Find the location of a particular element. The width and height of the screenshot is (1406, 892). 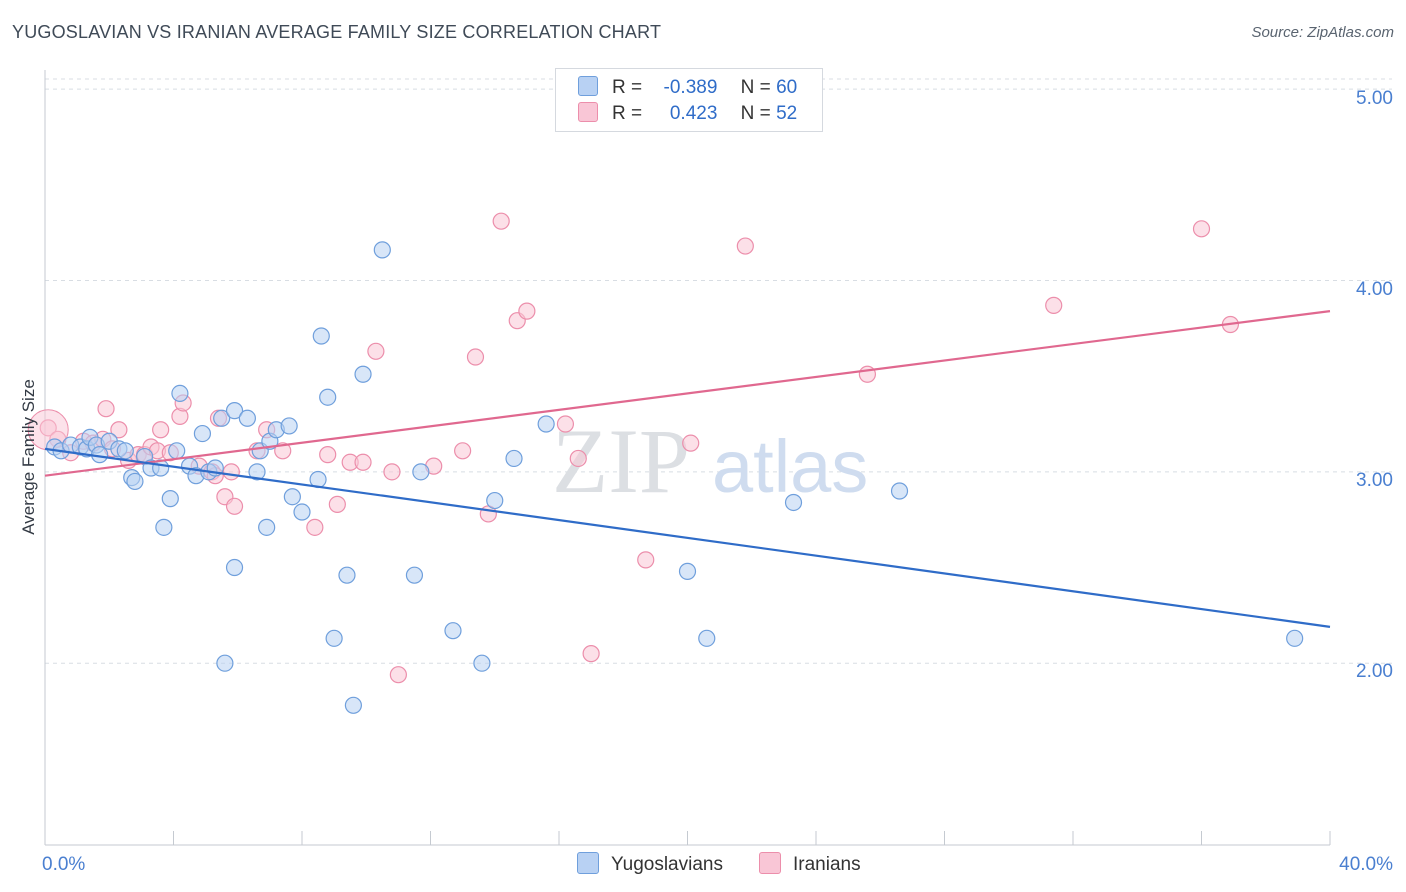

watermark: ZIP atlas is located at coordinates (710, 461).